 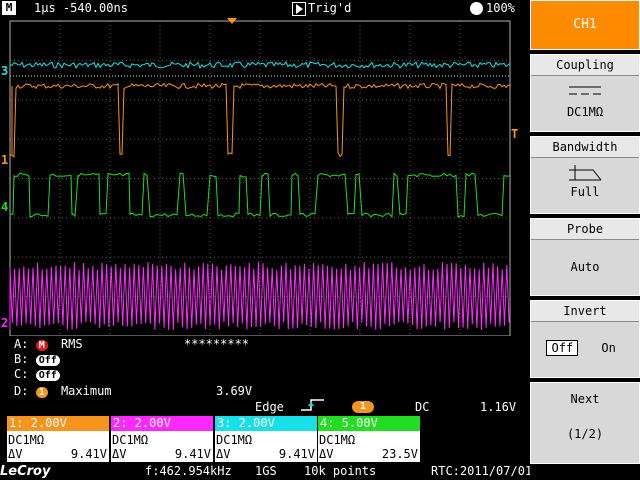 What do you see at coordinates (5, 160) in the screenshot?
I see `ch1-marker: 1` at bounding box center [5, 160].